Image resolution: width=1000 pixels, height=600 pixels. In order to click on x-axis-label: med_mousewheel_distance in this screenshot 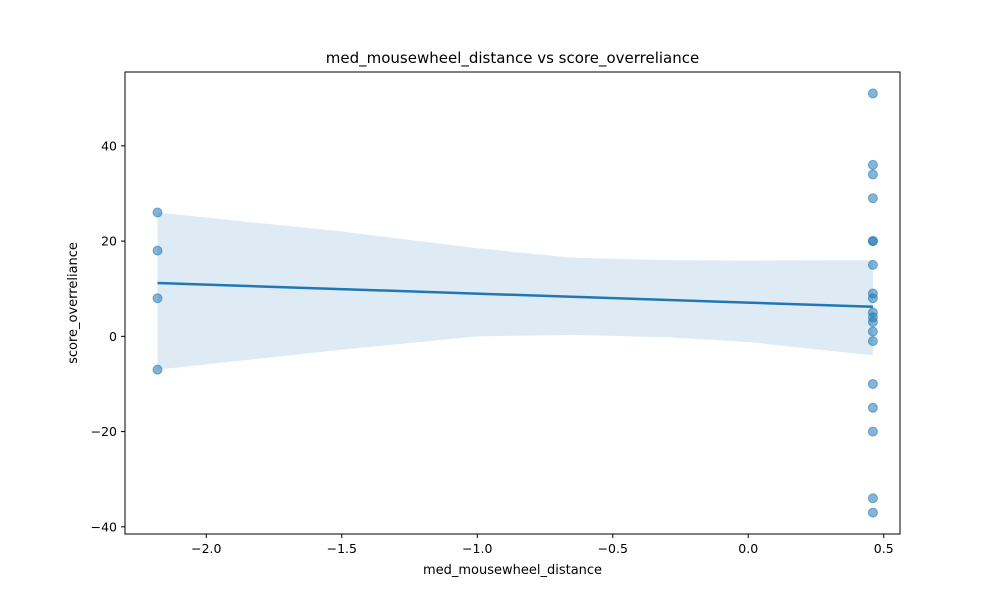, I will do `click(512, 570)`.